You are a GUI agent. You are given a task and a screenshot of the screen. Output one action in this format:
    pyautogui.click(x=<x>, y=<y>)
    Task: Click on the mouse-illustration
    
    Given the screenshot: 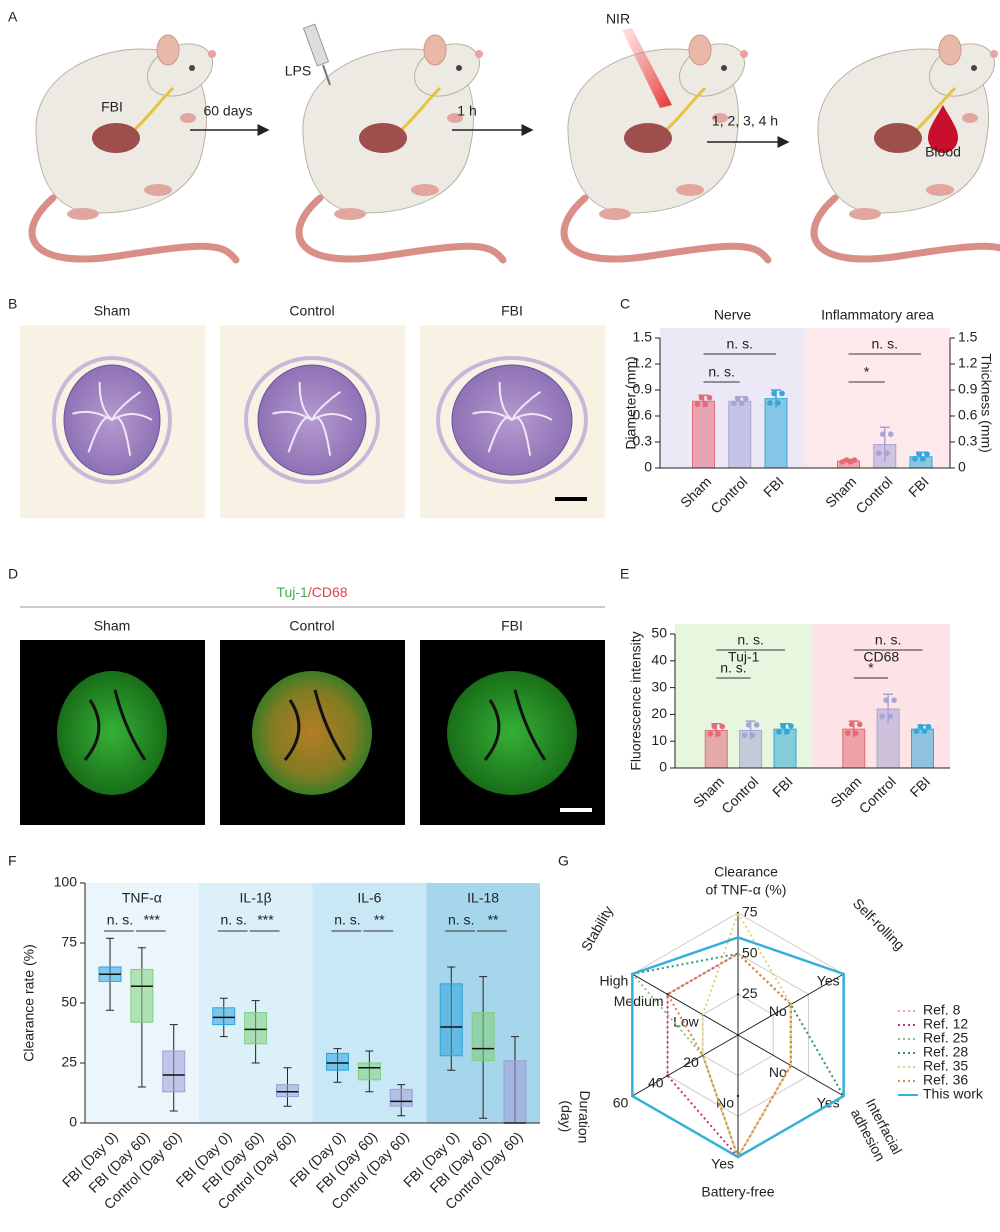 What is the action you would take?
    pyautogui.click(x=134, y=149)
    